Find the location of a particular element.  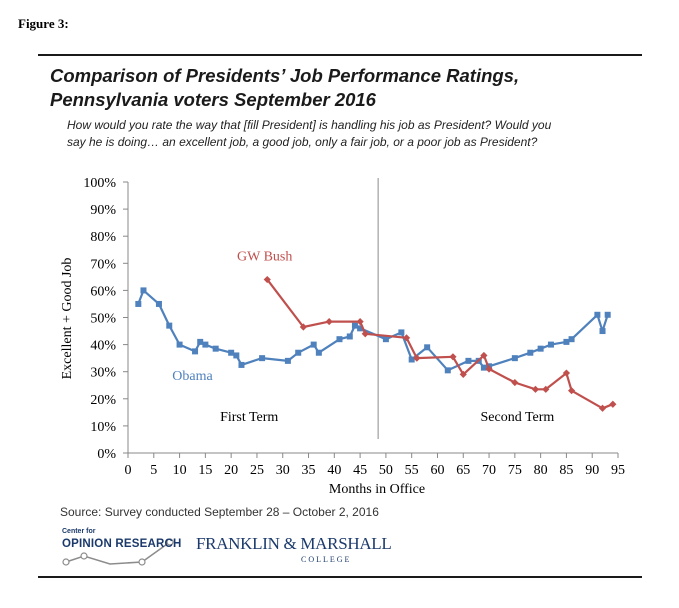

x-tick-label: 85 is located at coordinates (566, 470).